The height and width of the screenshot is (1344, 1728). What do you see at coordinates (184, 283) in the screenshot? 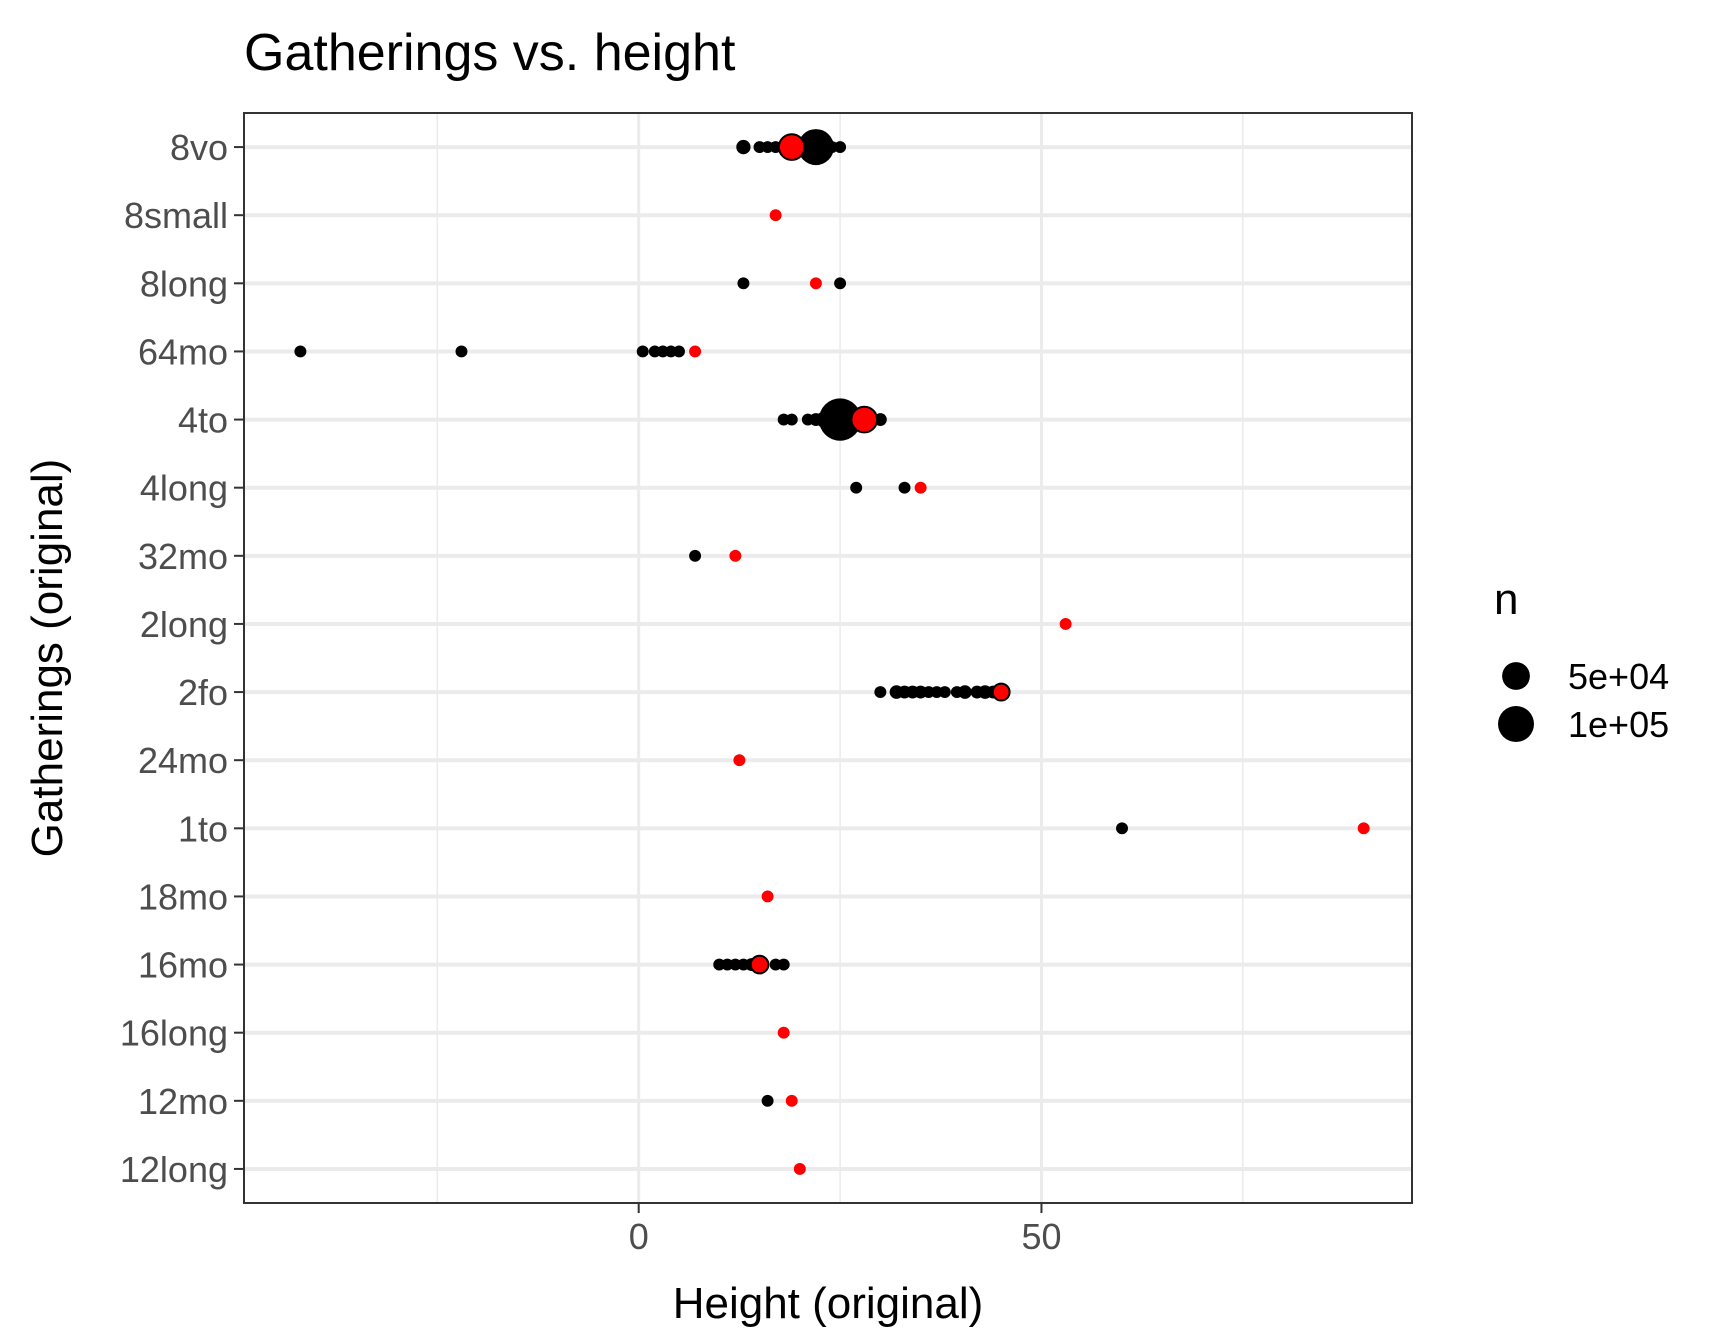
I see `y-tick-label: 8long` at bounding box center [184, 283].